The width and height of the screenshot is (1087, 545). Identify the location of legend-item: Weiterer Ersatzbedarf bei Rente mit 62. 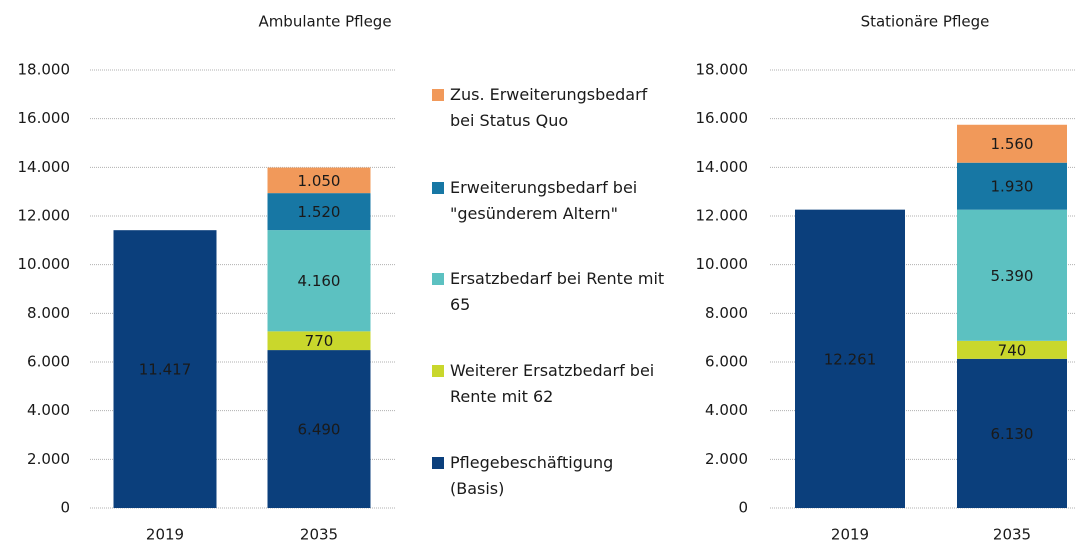
(552, 384).